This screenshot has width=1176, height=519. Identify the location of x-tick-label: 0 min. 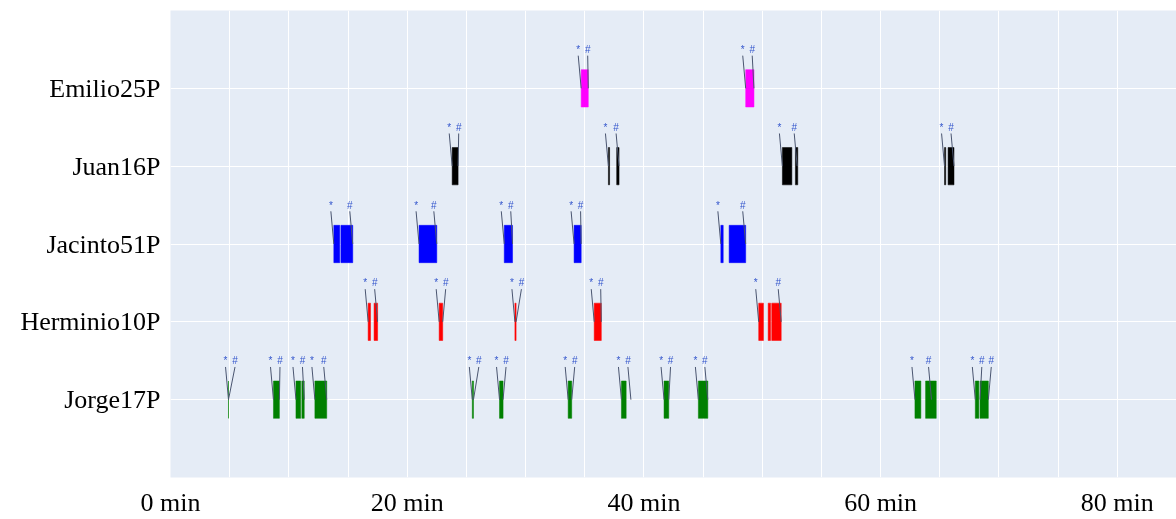
(170, 502).